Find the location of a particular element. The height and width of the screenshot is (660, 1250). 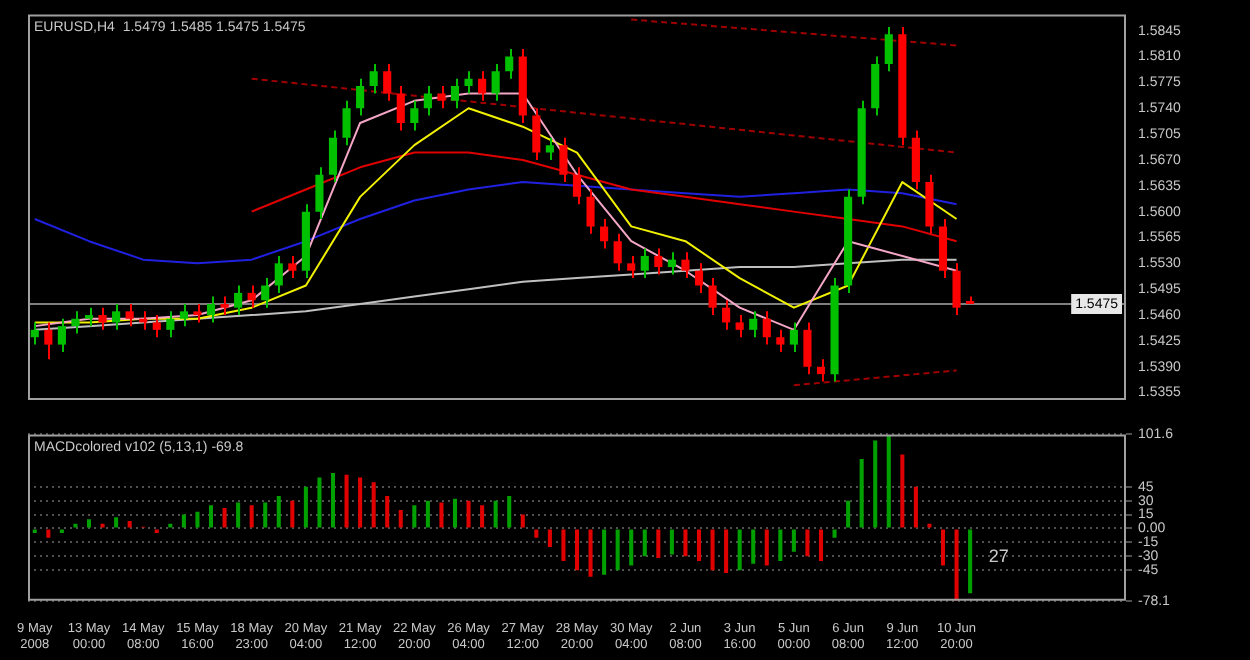

annotation: 27 is located at coordinates (998, 555).